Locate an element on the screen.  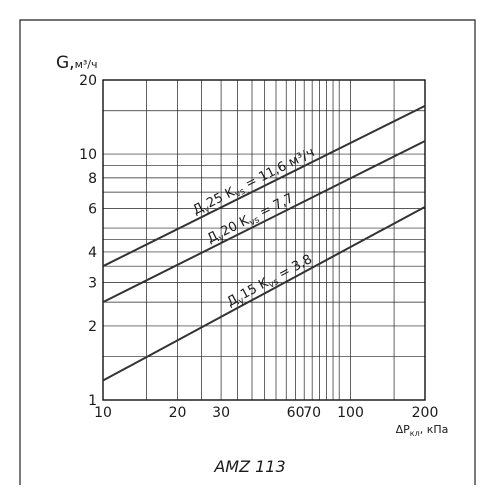
x-tick-label: 30 is located at coordinates (221, 413).